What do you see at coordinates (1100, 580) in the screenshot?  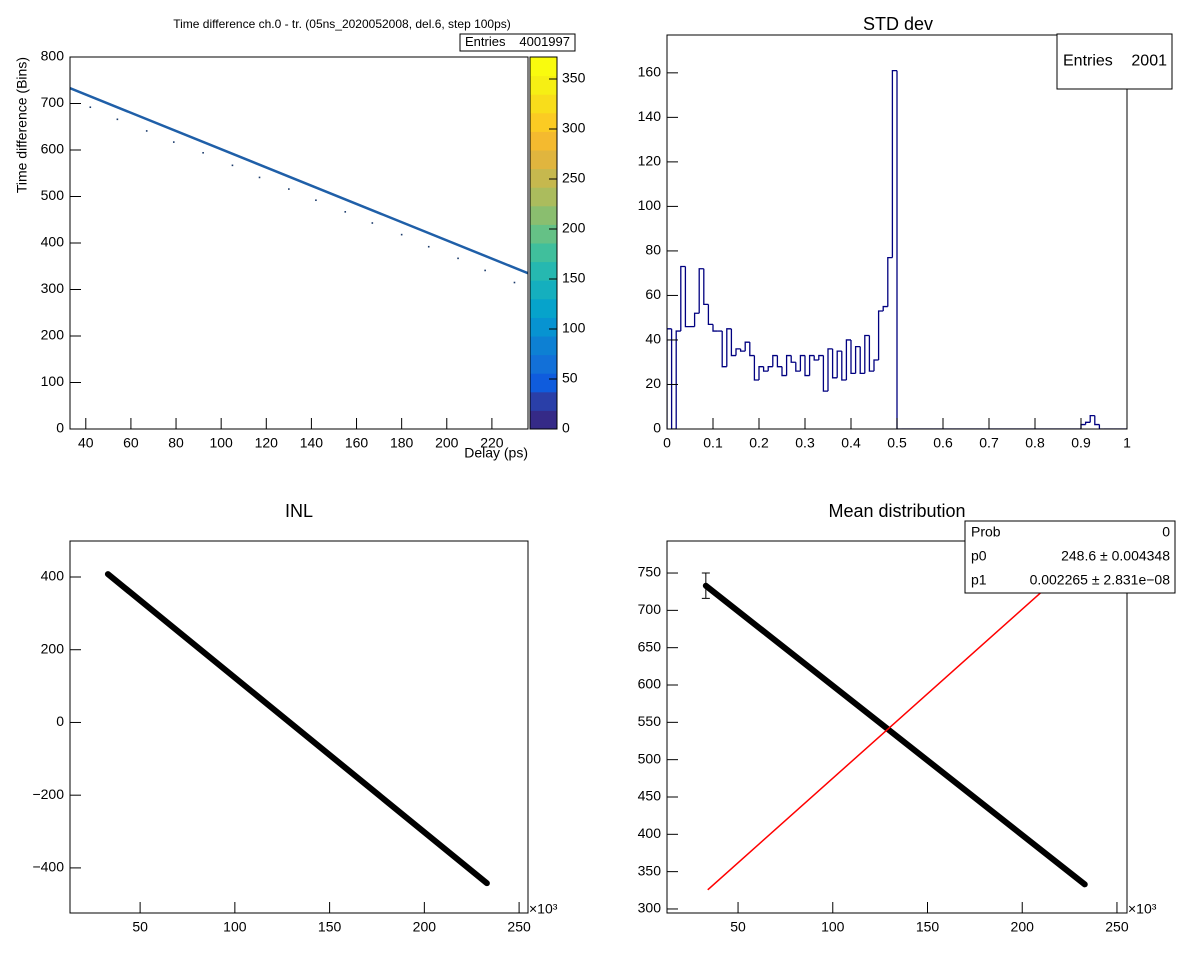 I see `stats-value: 0.002265 ± 2.831e−08` at bounding box center [1100, 580].